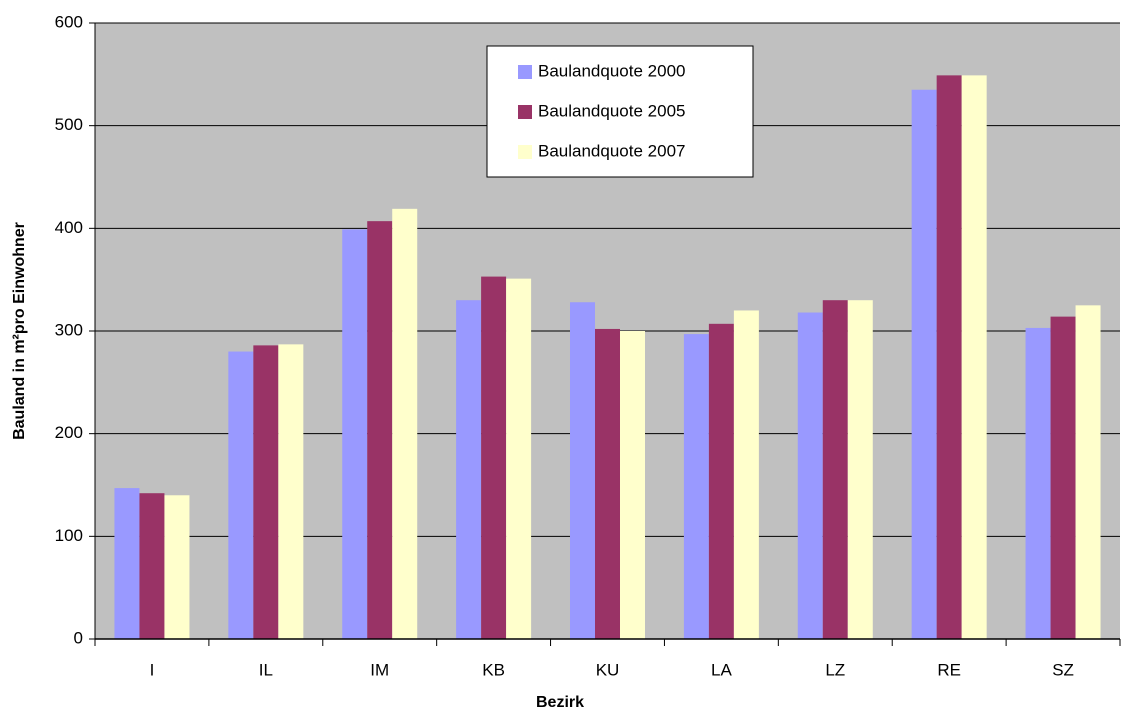  Describe the element at coordinates (835, 669) in the screenshot. I see `x-tick-label: LZ` at that location.